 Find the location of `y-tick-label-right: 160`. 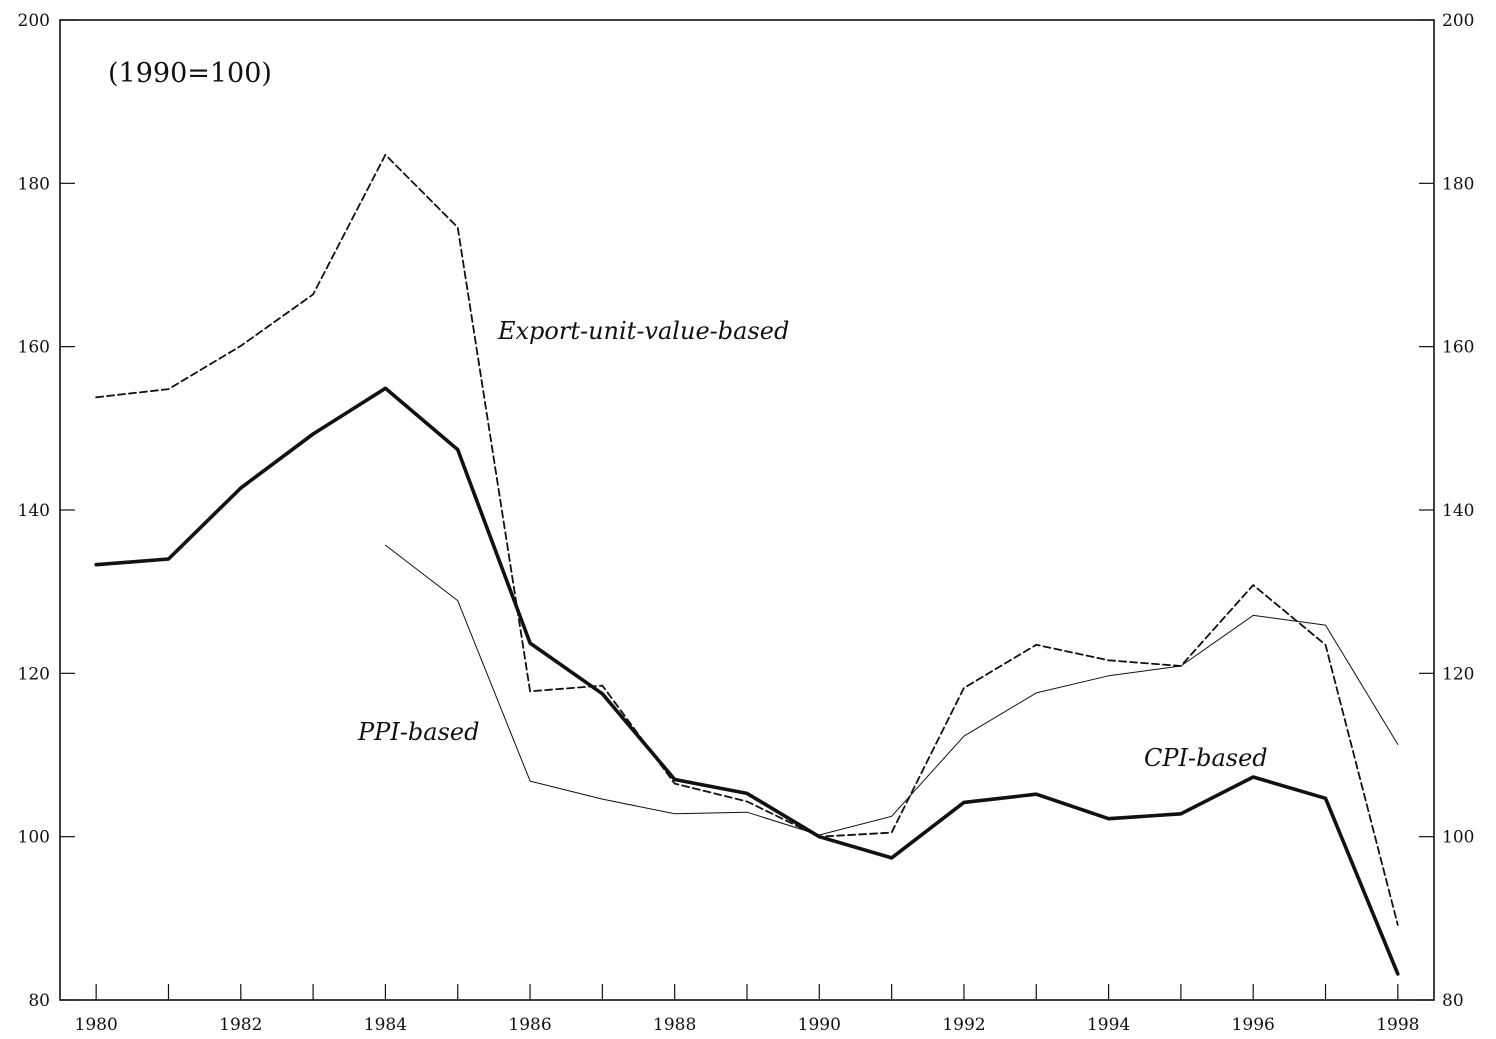

y-tick-label-right: 160 is located at coordinates (1458, 348).